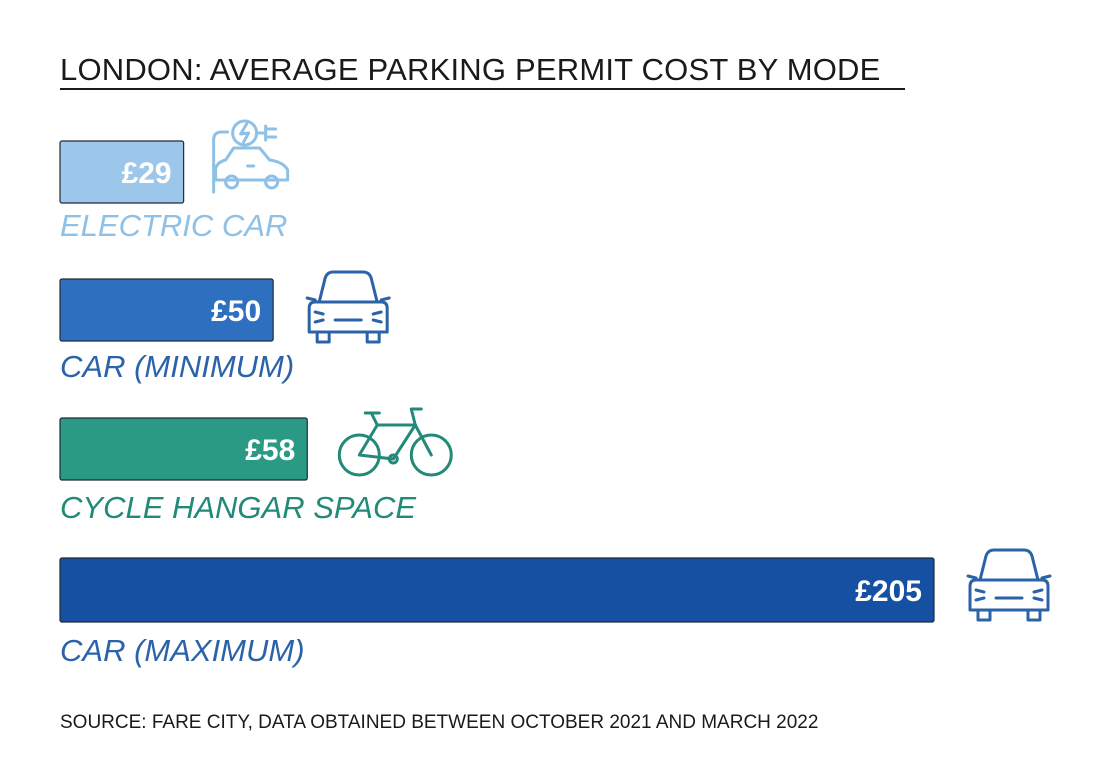 This screenshot has height=764, width=1113. Describe the element at coordinates (182, 650) in the screenshot. I see `category-label: CAR (MAXIMUM)` at that location.